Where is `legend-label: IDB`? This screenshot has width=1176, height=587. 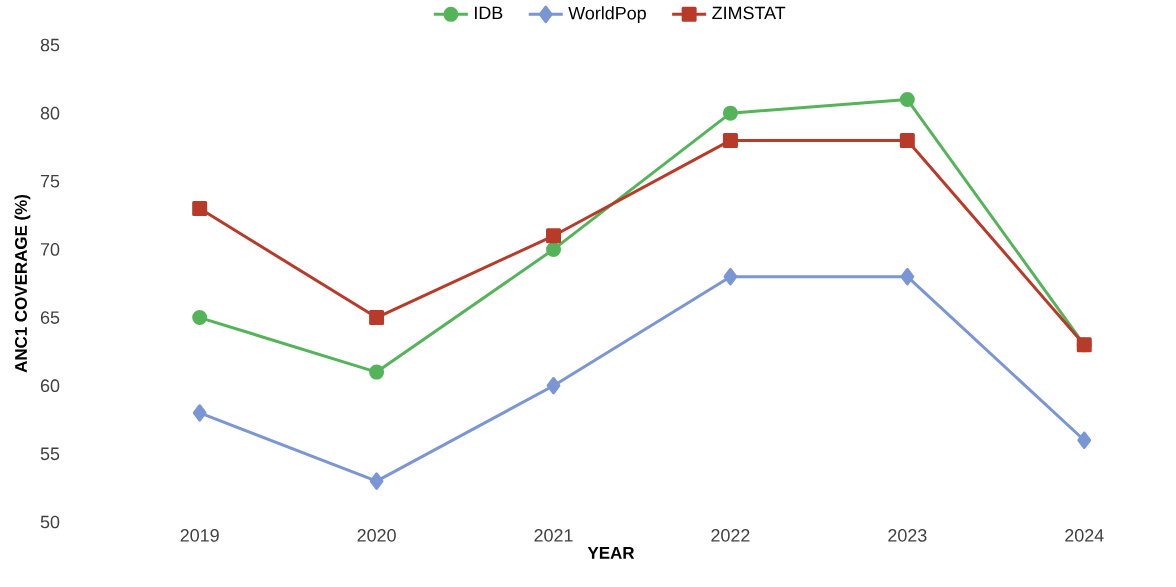 legend-label: IDB is located at coordinates (489, 12).